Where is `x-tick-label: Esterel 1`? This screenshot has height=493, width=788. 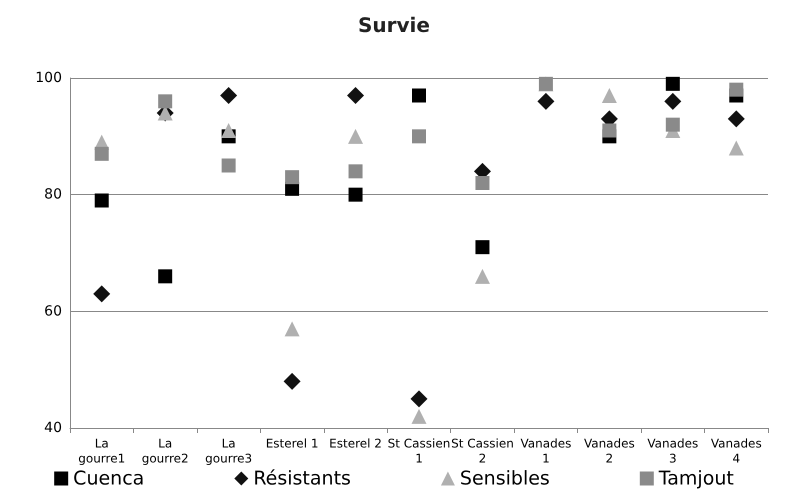 x-tick-label: Esterel 1 is located at coordinates (292, 443).